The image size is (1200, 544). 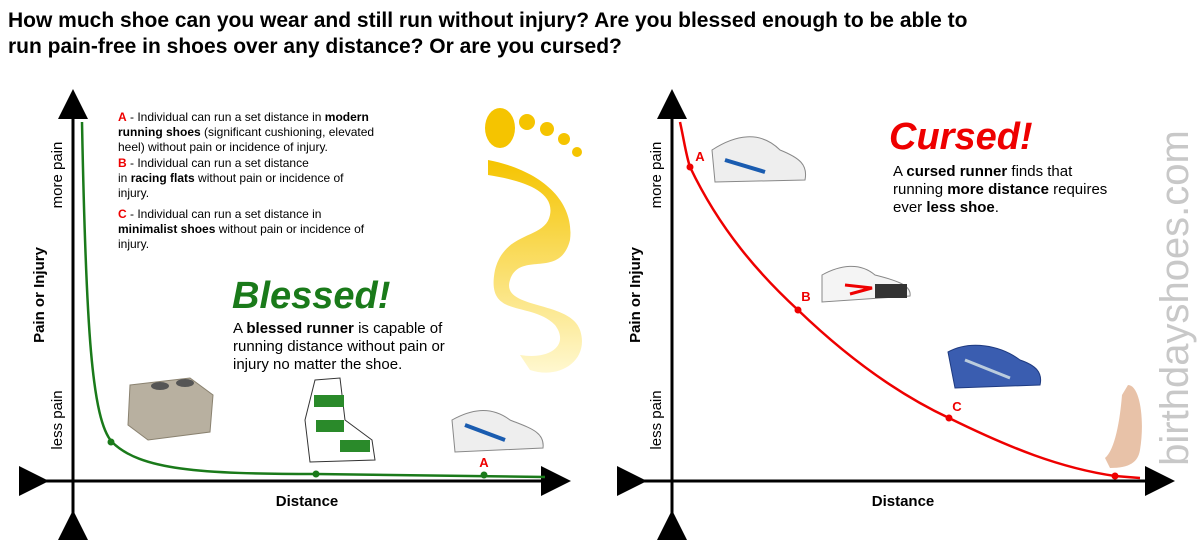 I want to click on text-part: running shoes, so click(x=159, y=132).